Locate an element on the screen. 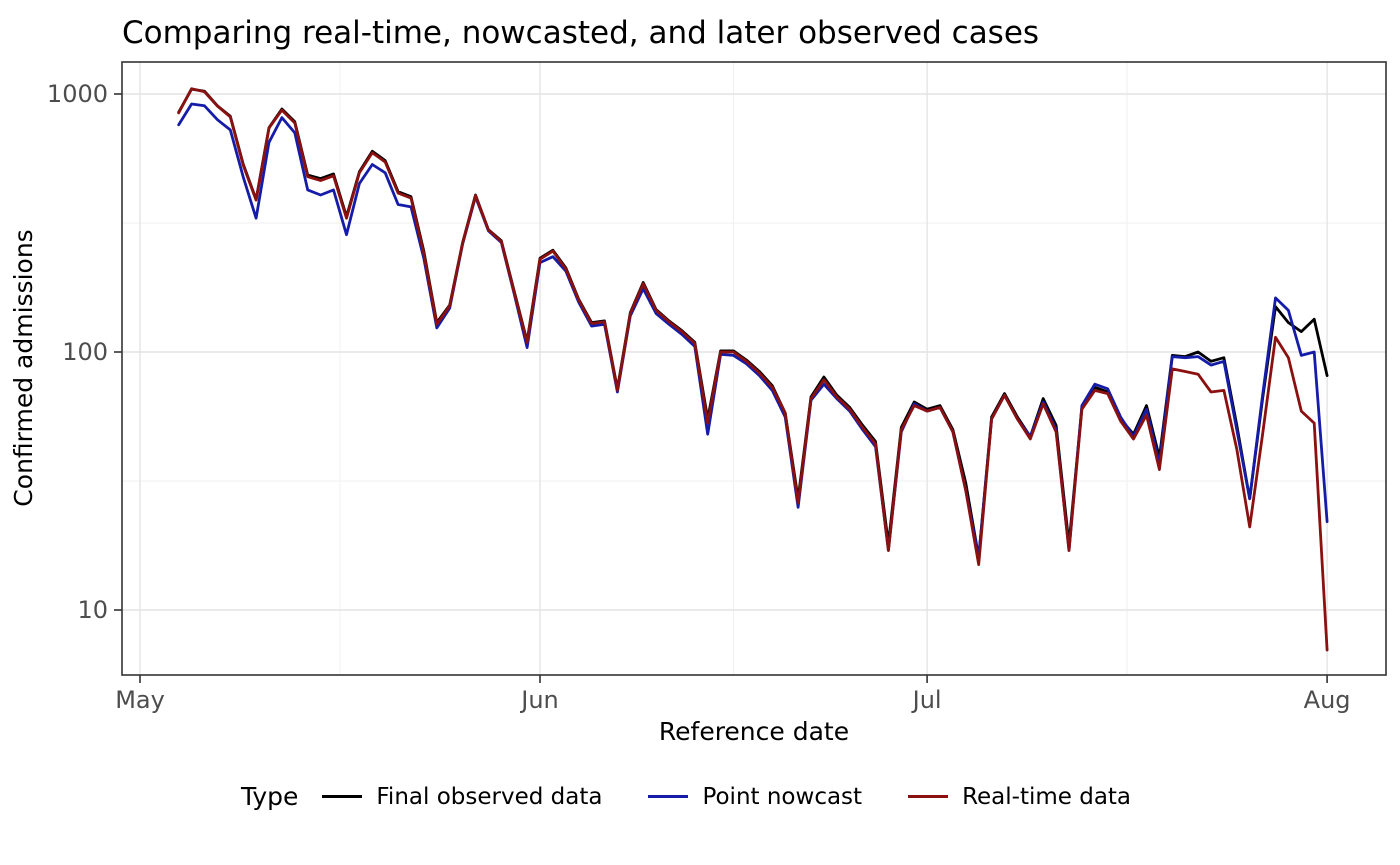 Image resolution: width=1400 pixels, height=865 pixels. real-time-line-swatch is located at coordinates (928, 796).